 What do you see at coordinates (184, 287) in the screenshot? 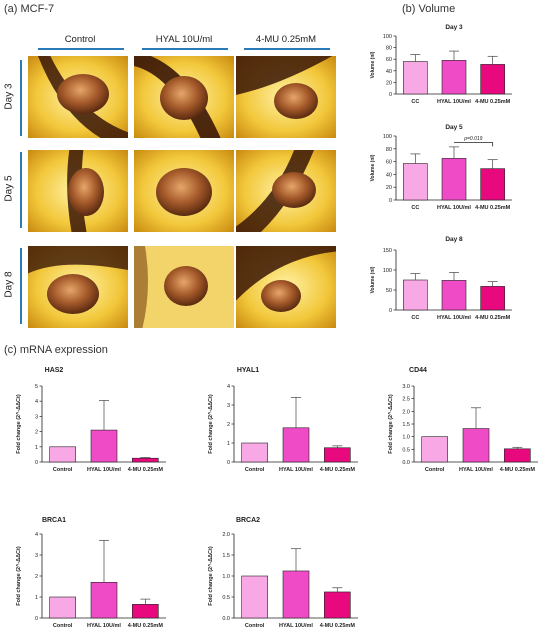
I see `micrograph-hyal-day8` at bounding box center [184, 287].